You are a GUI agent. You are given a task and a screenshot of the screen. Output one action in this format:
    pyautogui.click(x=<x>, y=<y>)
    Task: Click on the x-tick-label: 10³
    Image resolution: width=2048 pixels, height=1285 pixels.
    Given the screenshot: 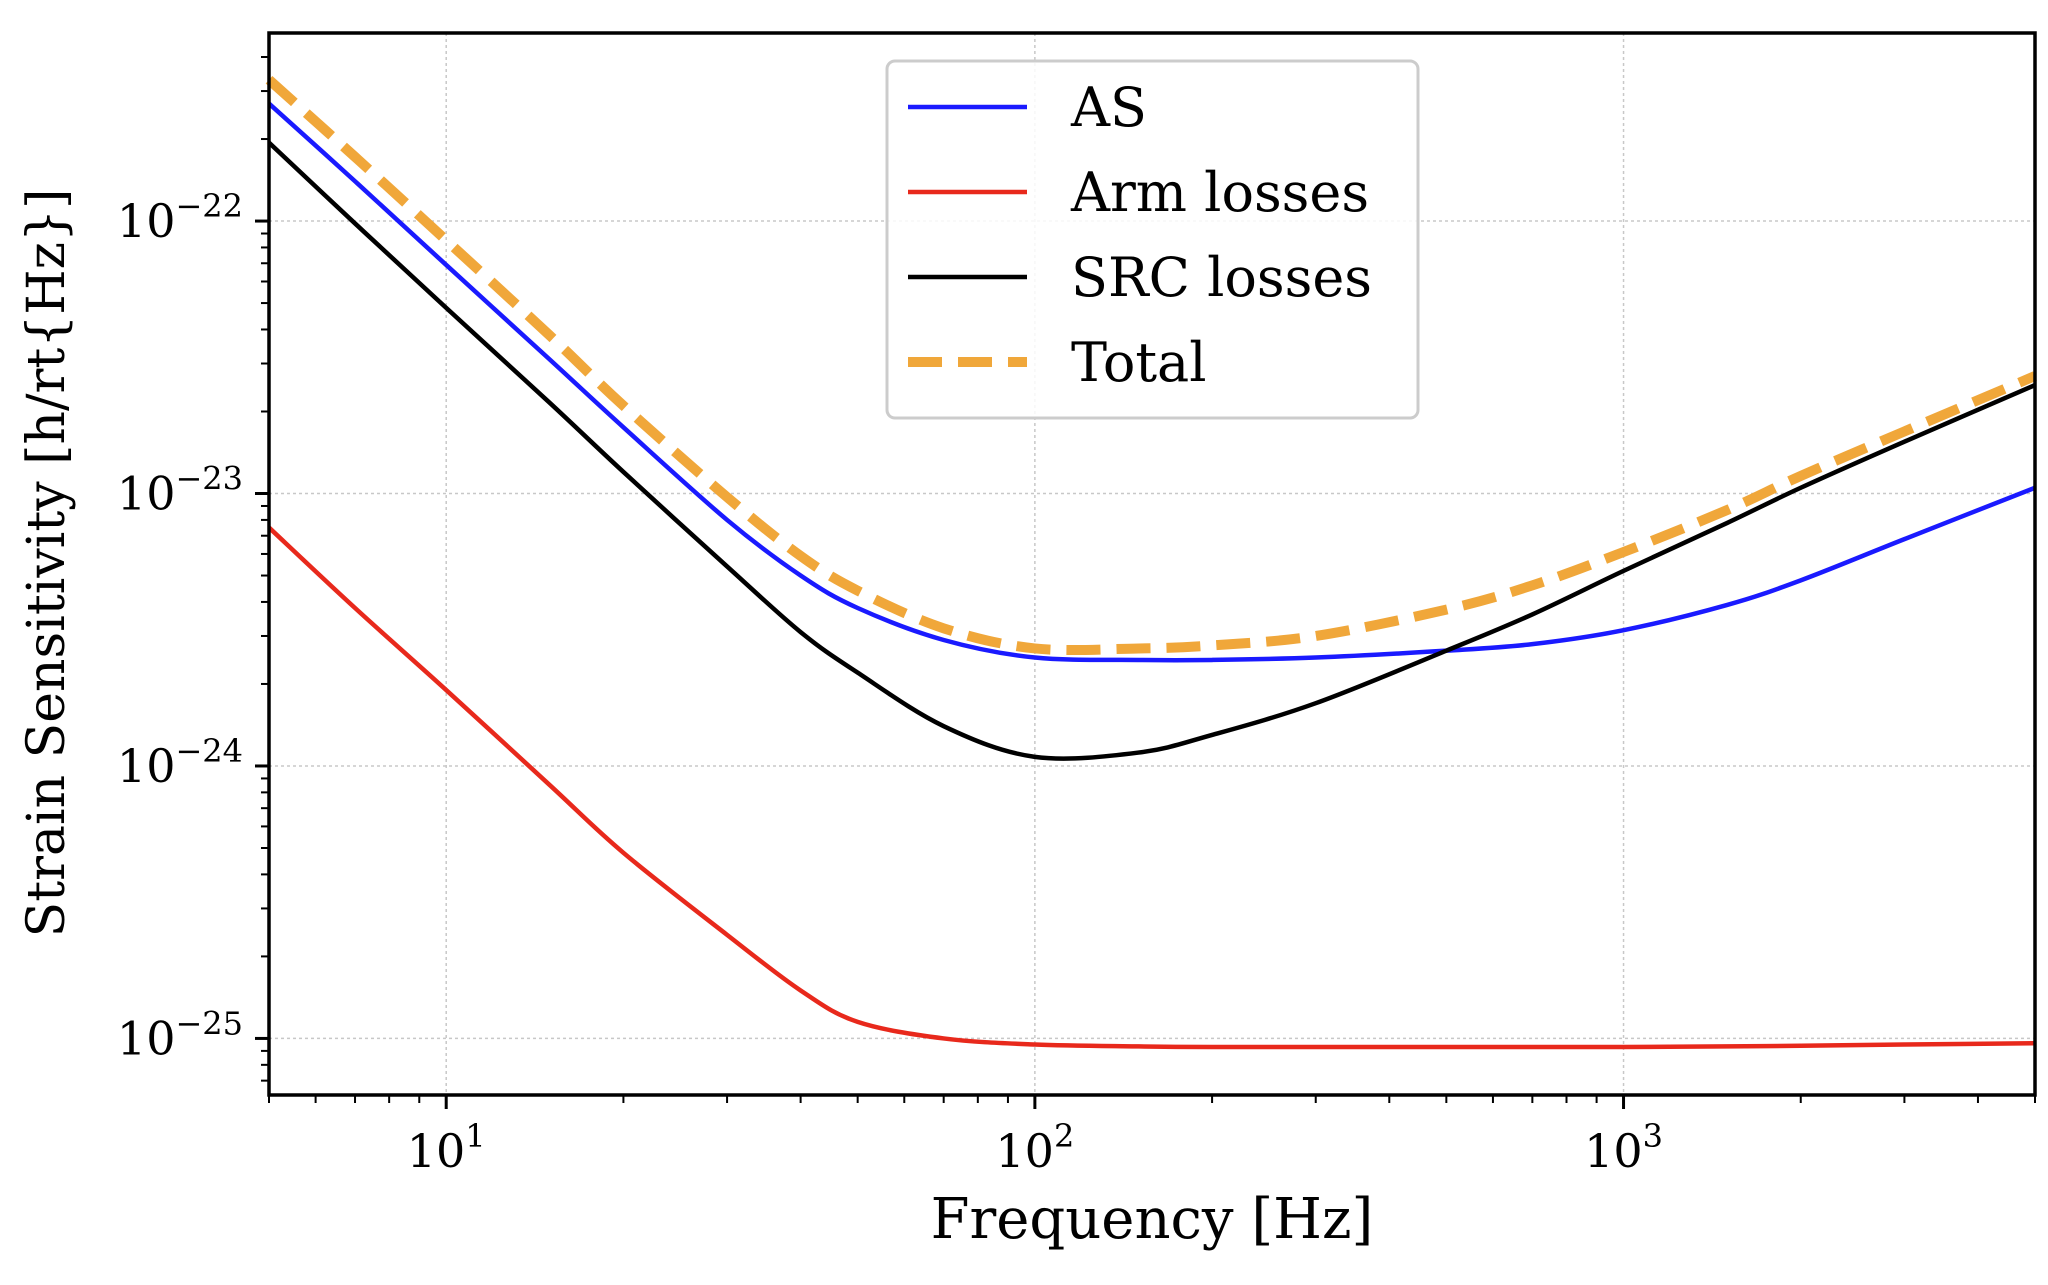 What is the action you would take?
    pyautogui.click(x=1623, y=1147)
    